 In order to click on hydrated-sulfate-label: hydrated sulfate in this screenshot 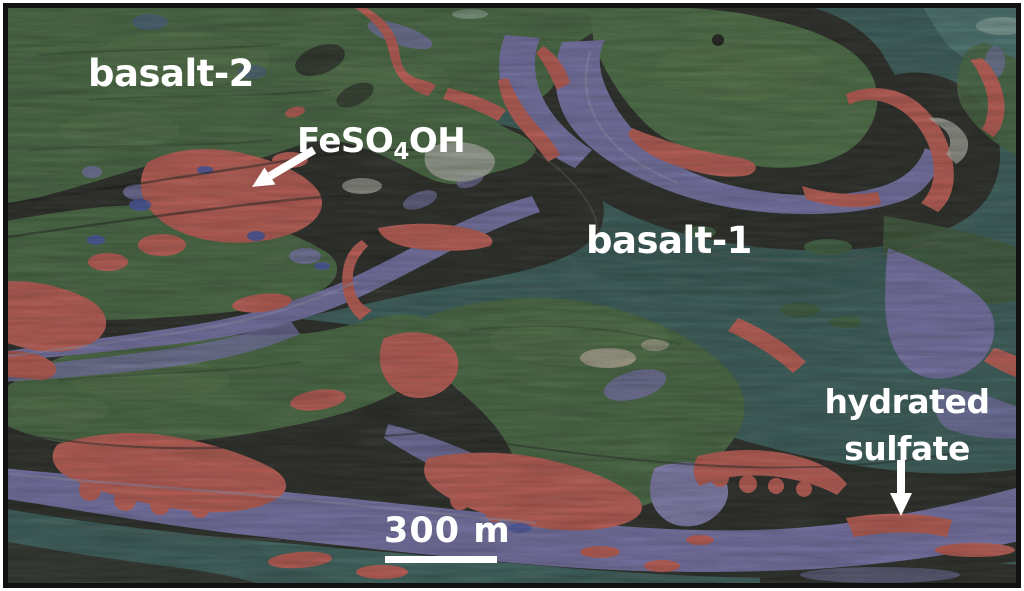, I will do `click(907, 425)`.